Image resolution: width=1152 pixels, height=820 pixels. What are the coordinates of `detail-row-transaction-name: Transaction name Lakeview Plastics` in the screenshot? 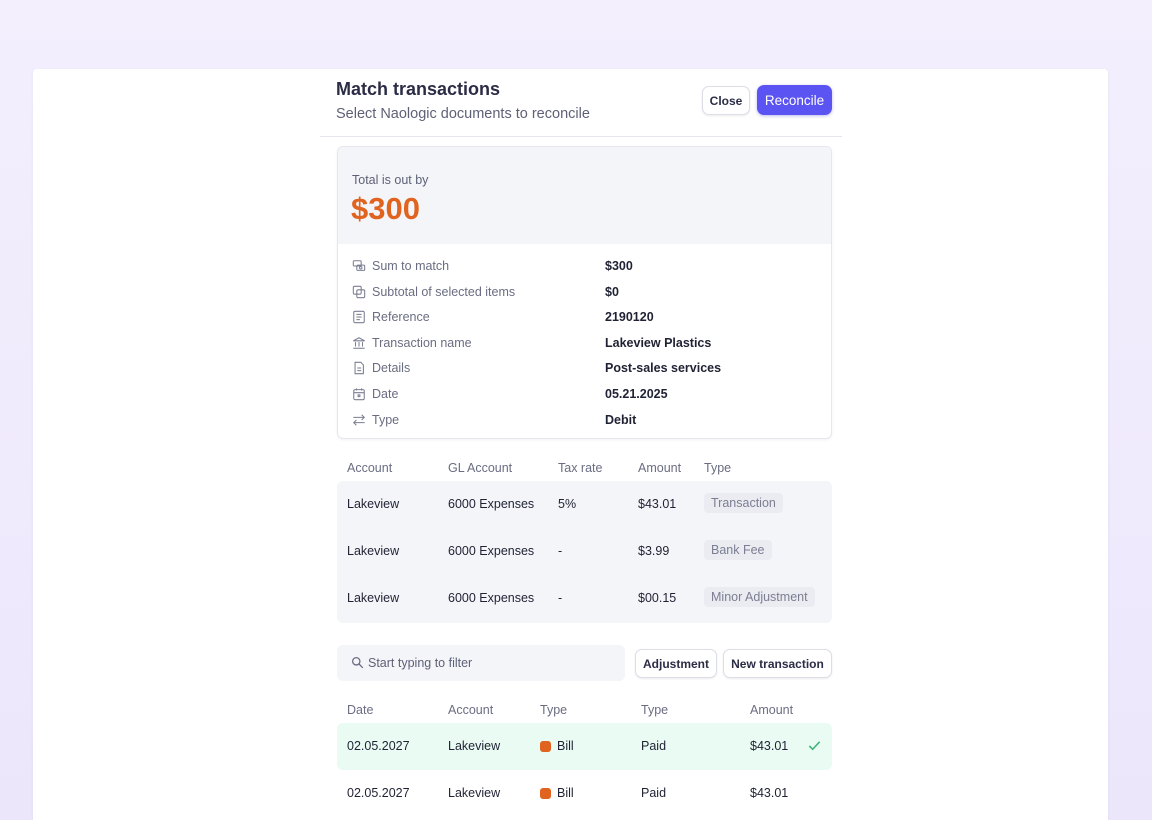 It's located at (587, 347).